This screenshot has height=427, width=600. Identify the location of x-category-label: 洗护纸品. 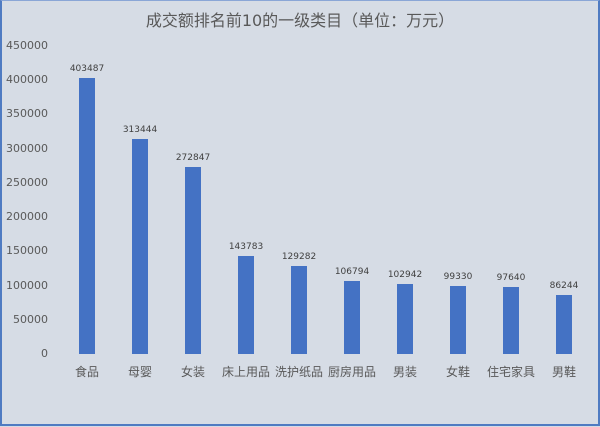
(298, 372).